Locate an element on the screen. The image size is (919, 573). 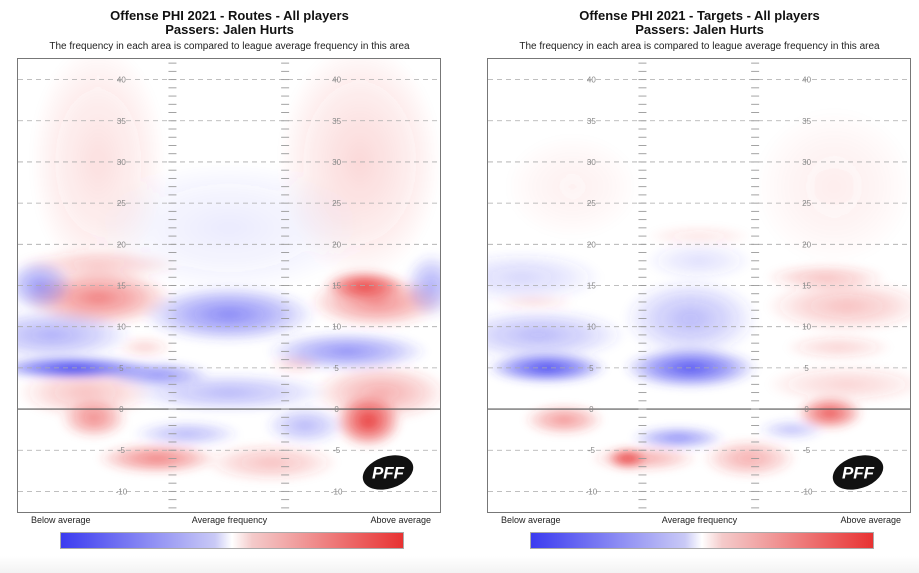
chart-title: Offense PHI 2021 - Routes - All players is located at coordinates (229, 15).